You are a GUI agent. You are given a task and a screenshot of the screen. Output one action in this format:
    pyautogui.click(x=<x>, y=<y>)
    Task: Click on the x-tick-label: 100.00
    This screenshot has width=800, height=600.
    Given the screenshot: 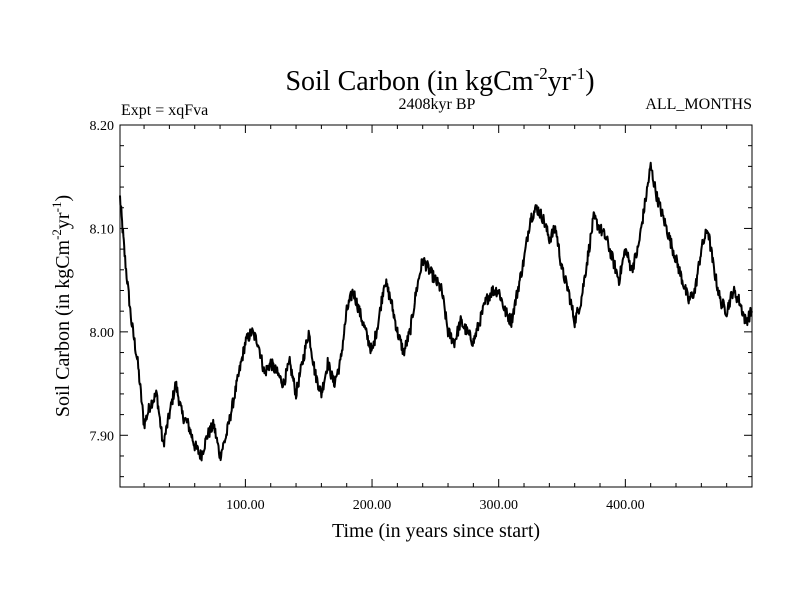 What is the action you would take?
    pyautogui.click(x=245, y=505)
    